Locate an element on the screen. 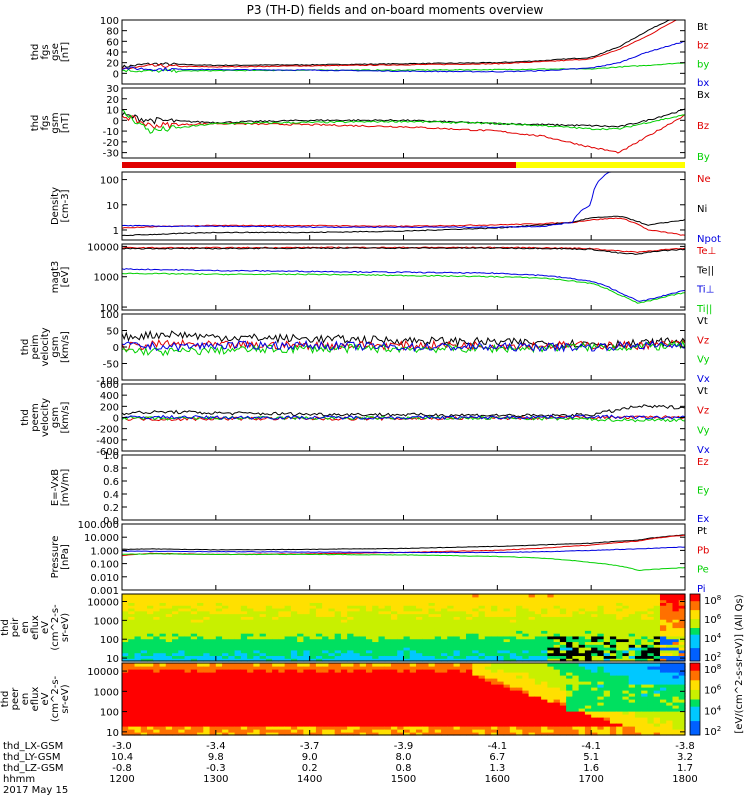  footer-tick-value: 1700 is located at coordinates (590, 779).